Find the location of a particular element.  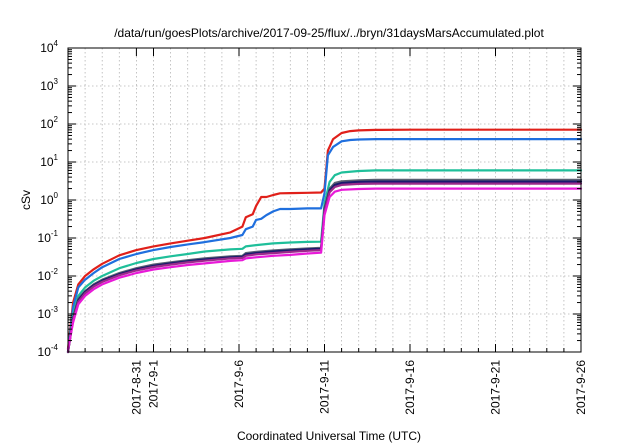

y-tick-label: 10³ is located at coordinates (49, 85).